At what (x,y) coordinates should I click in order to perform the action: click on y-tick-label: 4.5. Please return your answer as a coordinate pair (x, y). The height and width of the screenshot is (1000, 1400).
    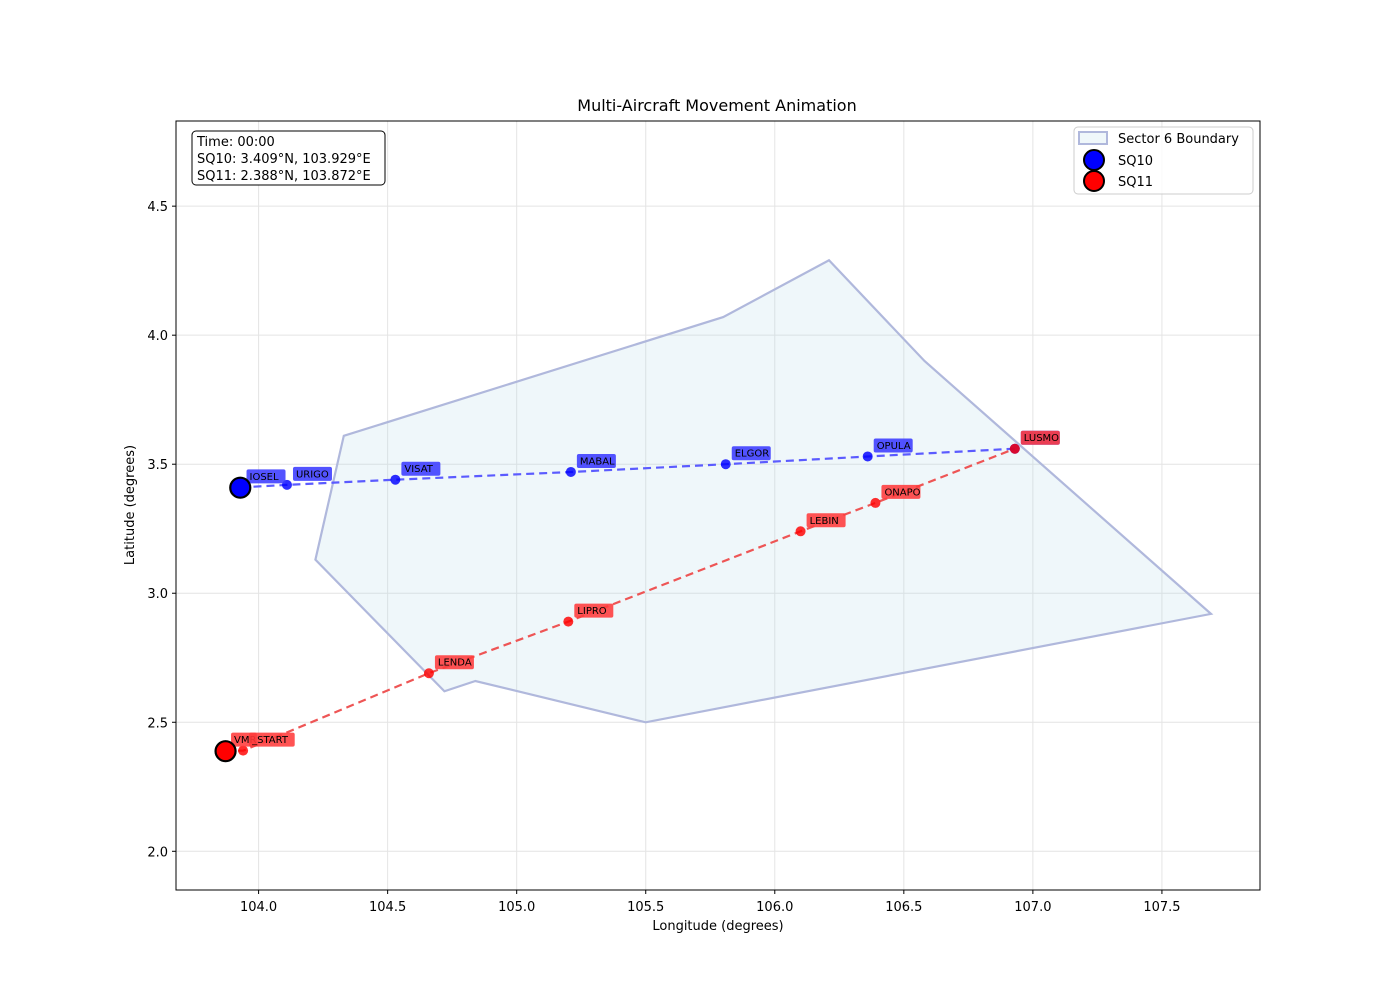
    Looking at the image, I should click on (157, 207).